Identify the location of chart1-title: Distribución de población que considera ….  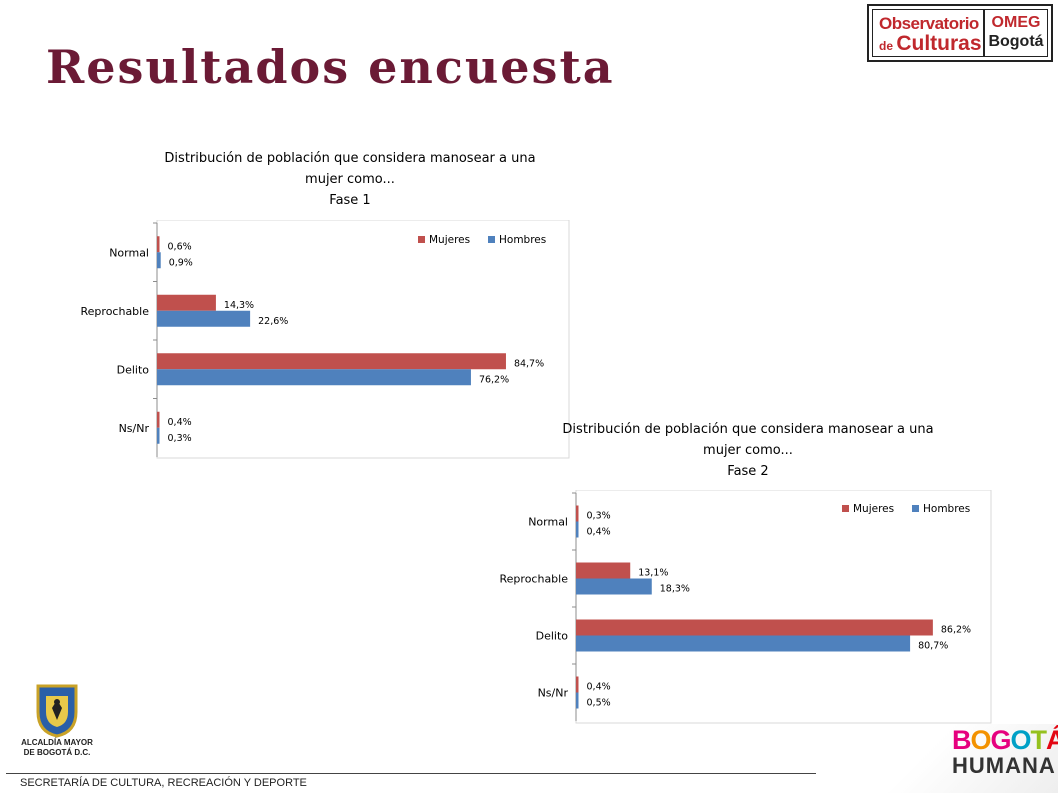
(350, 179).